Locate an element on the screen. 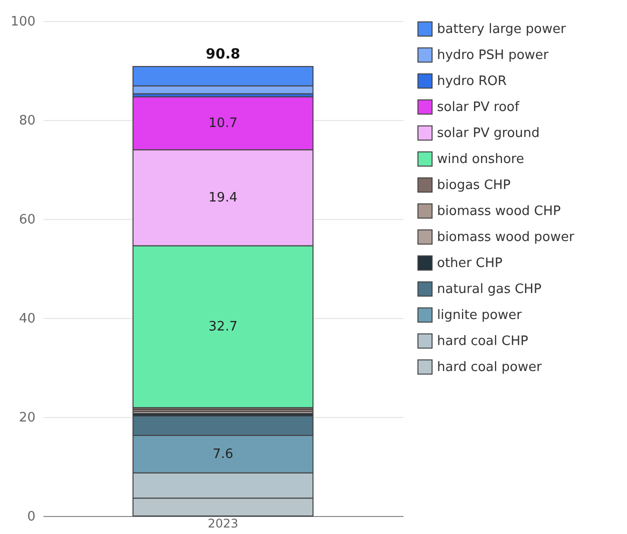 The image size is (627, 534). y-tick-label: 60 is located at coordinates (27, 220).